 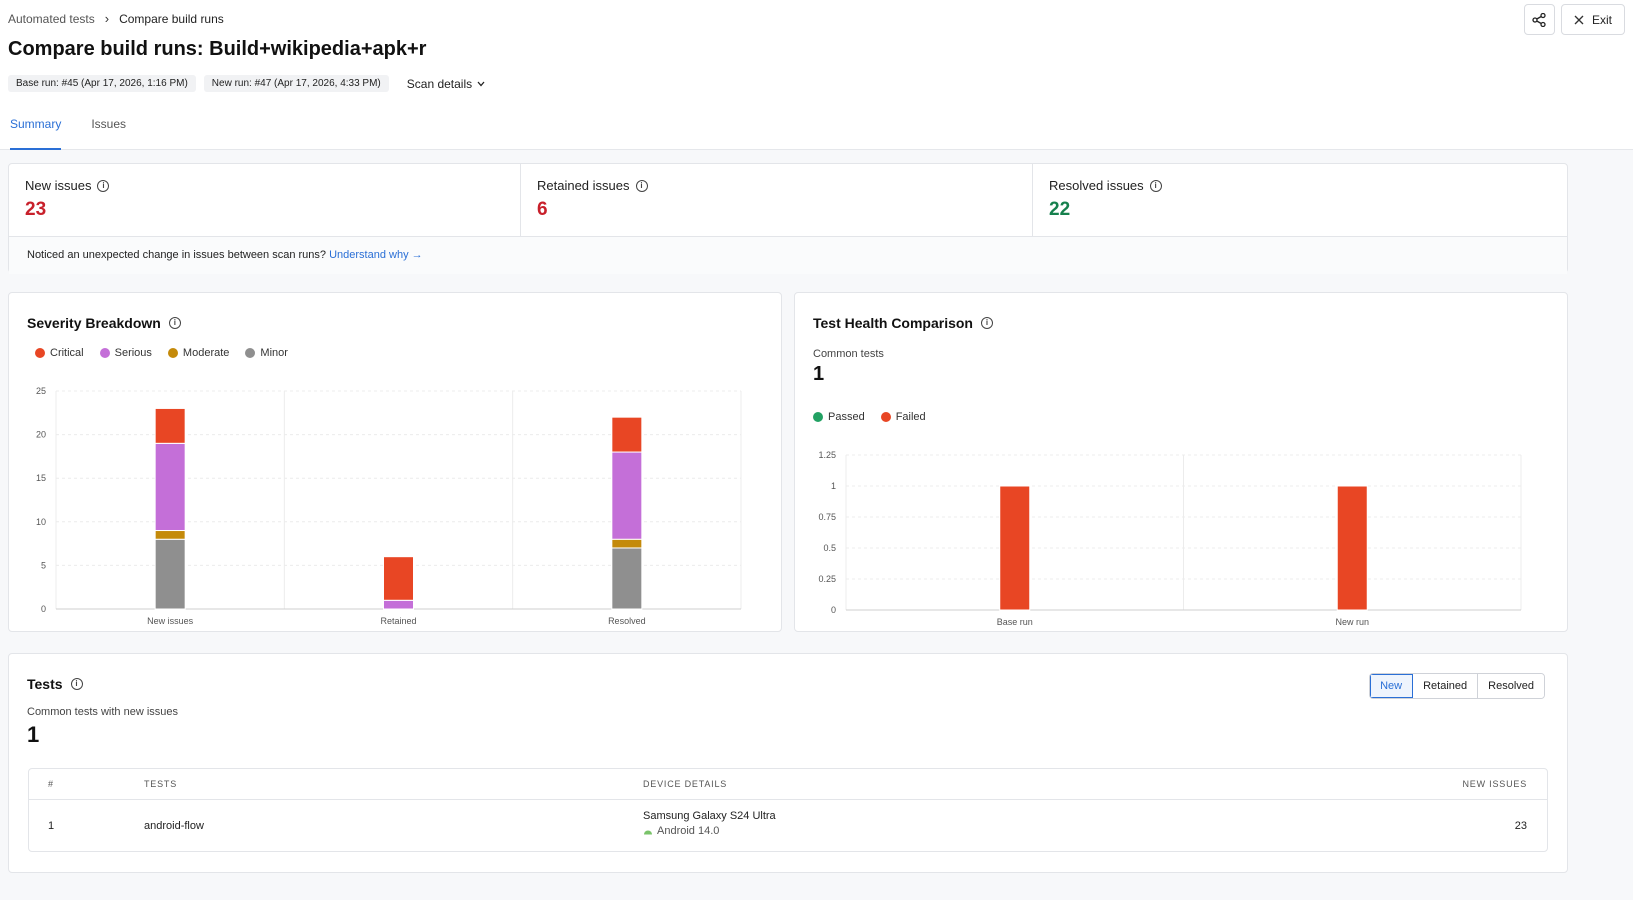 What do you see at coordinates (869, 417) in the screenshot?
I see `health-legend: Passed Failed` at bounding box center [869, 417].